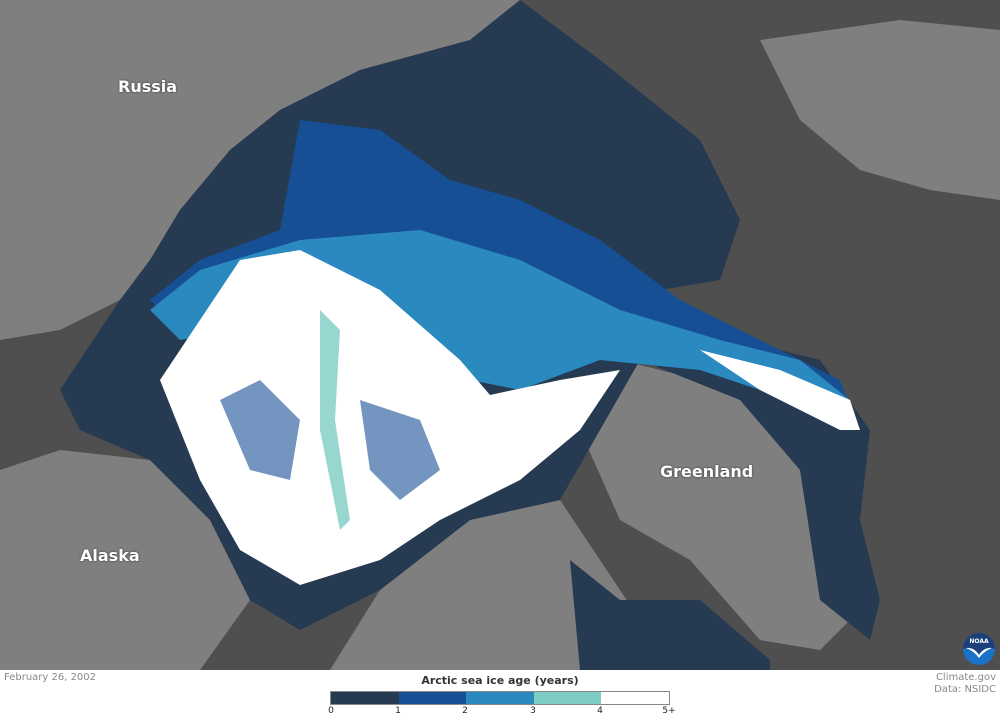  What do you see at coordinates (533, 711) in the screenshot?
I see `legend-tick: 3` at bounding box center [533, 711].